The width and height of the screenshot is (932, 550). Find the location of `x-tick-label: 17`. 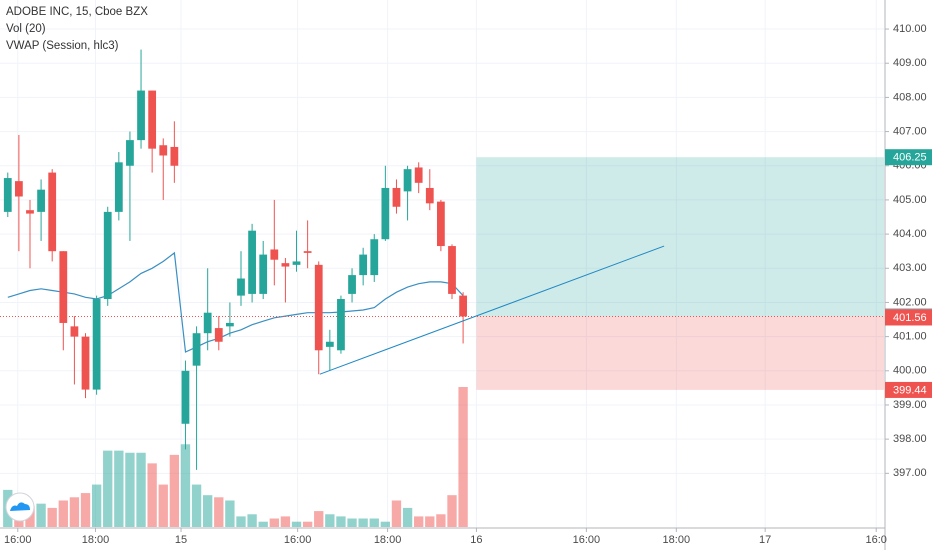

x-tick-label: 17 is located at coordinates (765, 540).